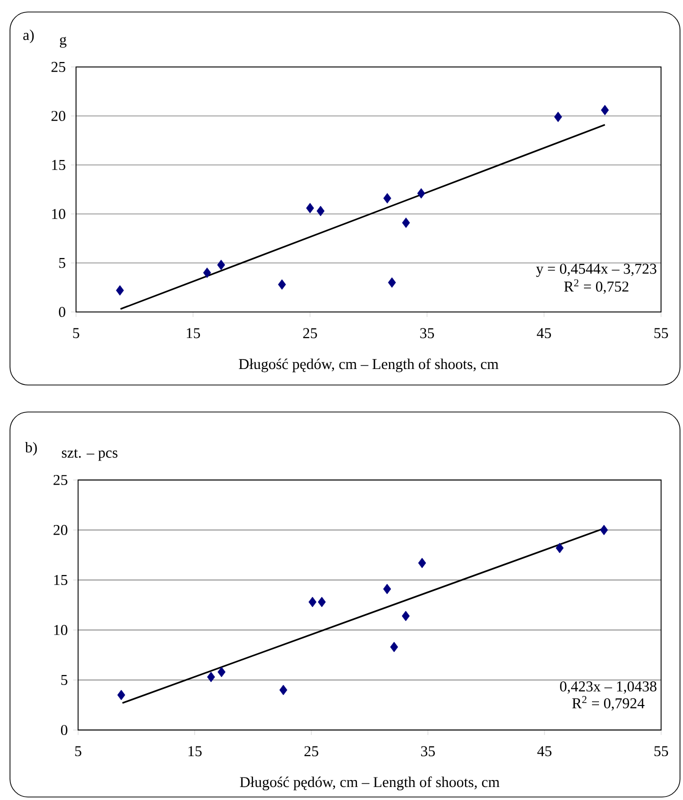 This screenshot has height=800, width=683. Describe the element at coordinates (28, 37) in the screenshot. I see `text: a)` at that location.